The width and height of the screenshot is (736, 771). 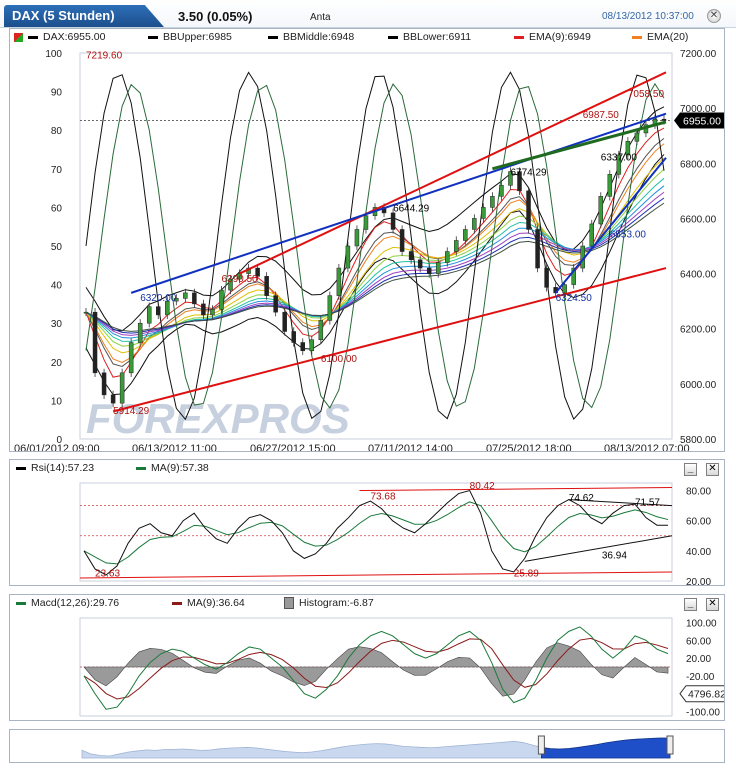 What do you see at coordinates (700, 677) in the screenshot?
I see `macd-tick-label: -20.00` at bounding box center [700, 677].